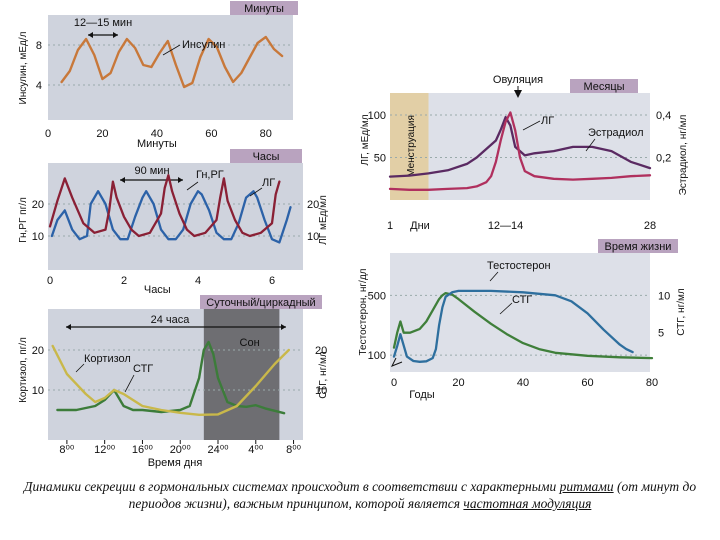 This screenshot has height=540, width=720. I want to click on day-arrow-head-right, so click(283, 327).